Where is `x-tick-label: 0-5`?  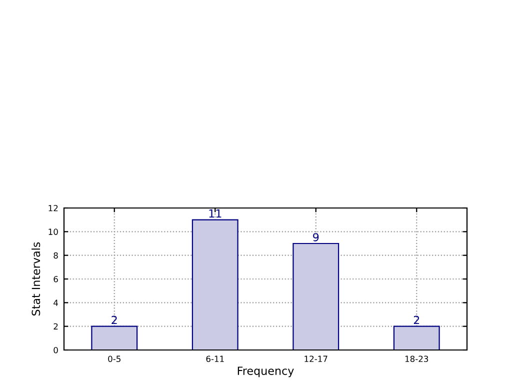 x-tick-label: 0-5 is located at coordinates (114, 359).